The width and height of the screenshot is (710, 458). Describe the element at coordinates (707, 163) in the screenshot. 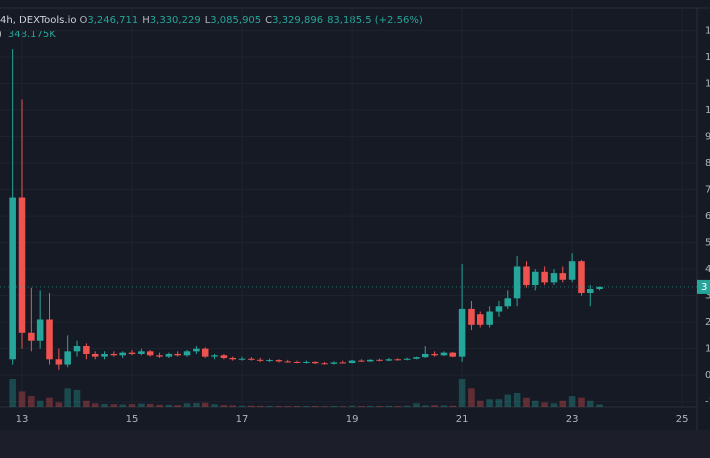

I see `y-tick-label: 8` at that location.